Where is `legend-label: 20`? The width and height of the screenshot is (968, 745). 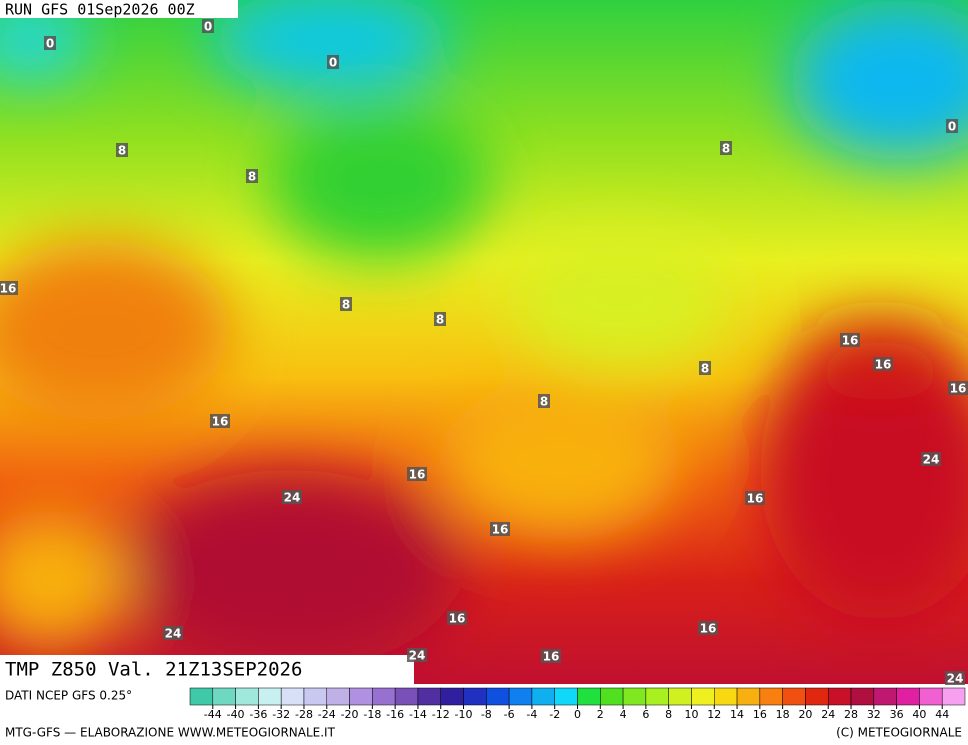 legend-label: 20 is located at coordinates (805, 714).